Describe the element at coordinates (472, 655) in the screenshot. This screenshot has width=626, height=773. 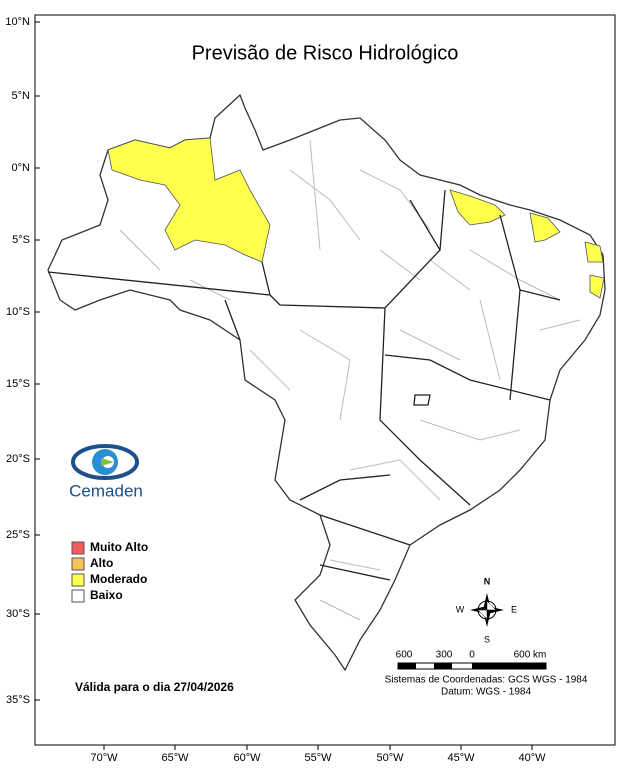
I see `scale-label: 0` at that location.